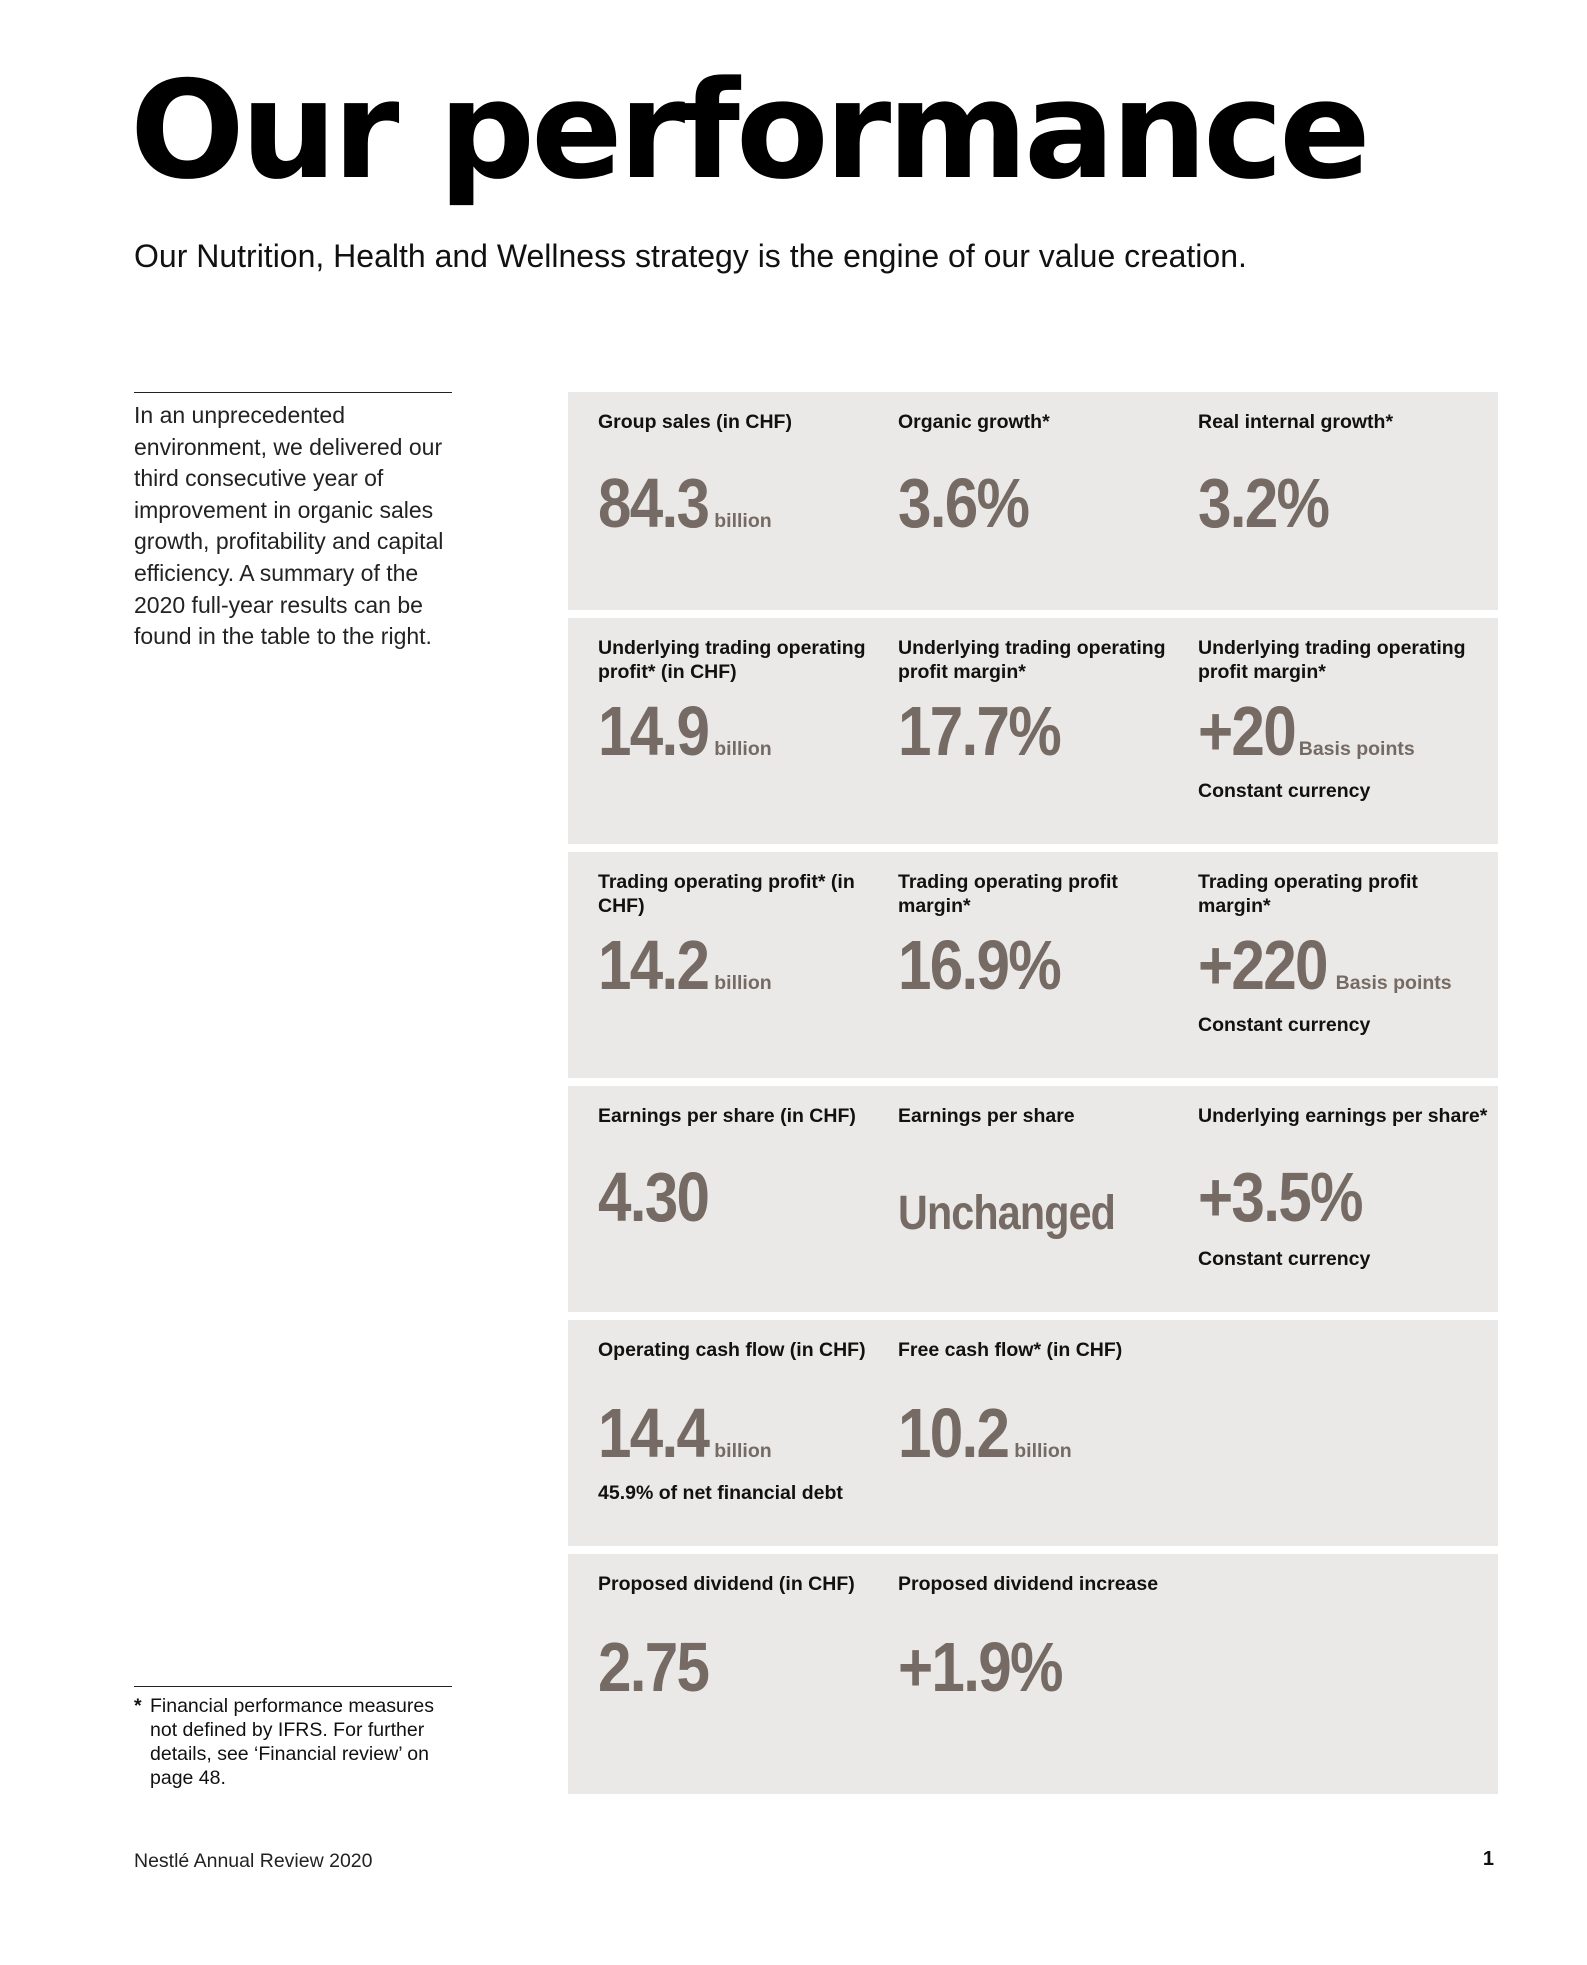 Image resolution: width=1587 pixels, height=1965 pixels. I want to click on intro-divider, so click(293, 392).